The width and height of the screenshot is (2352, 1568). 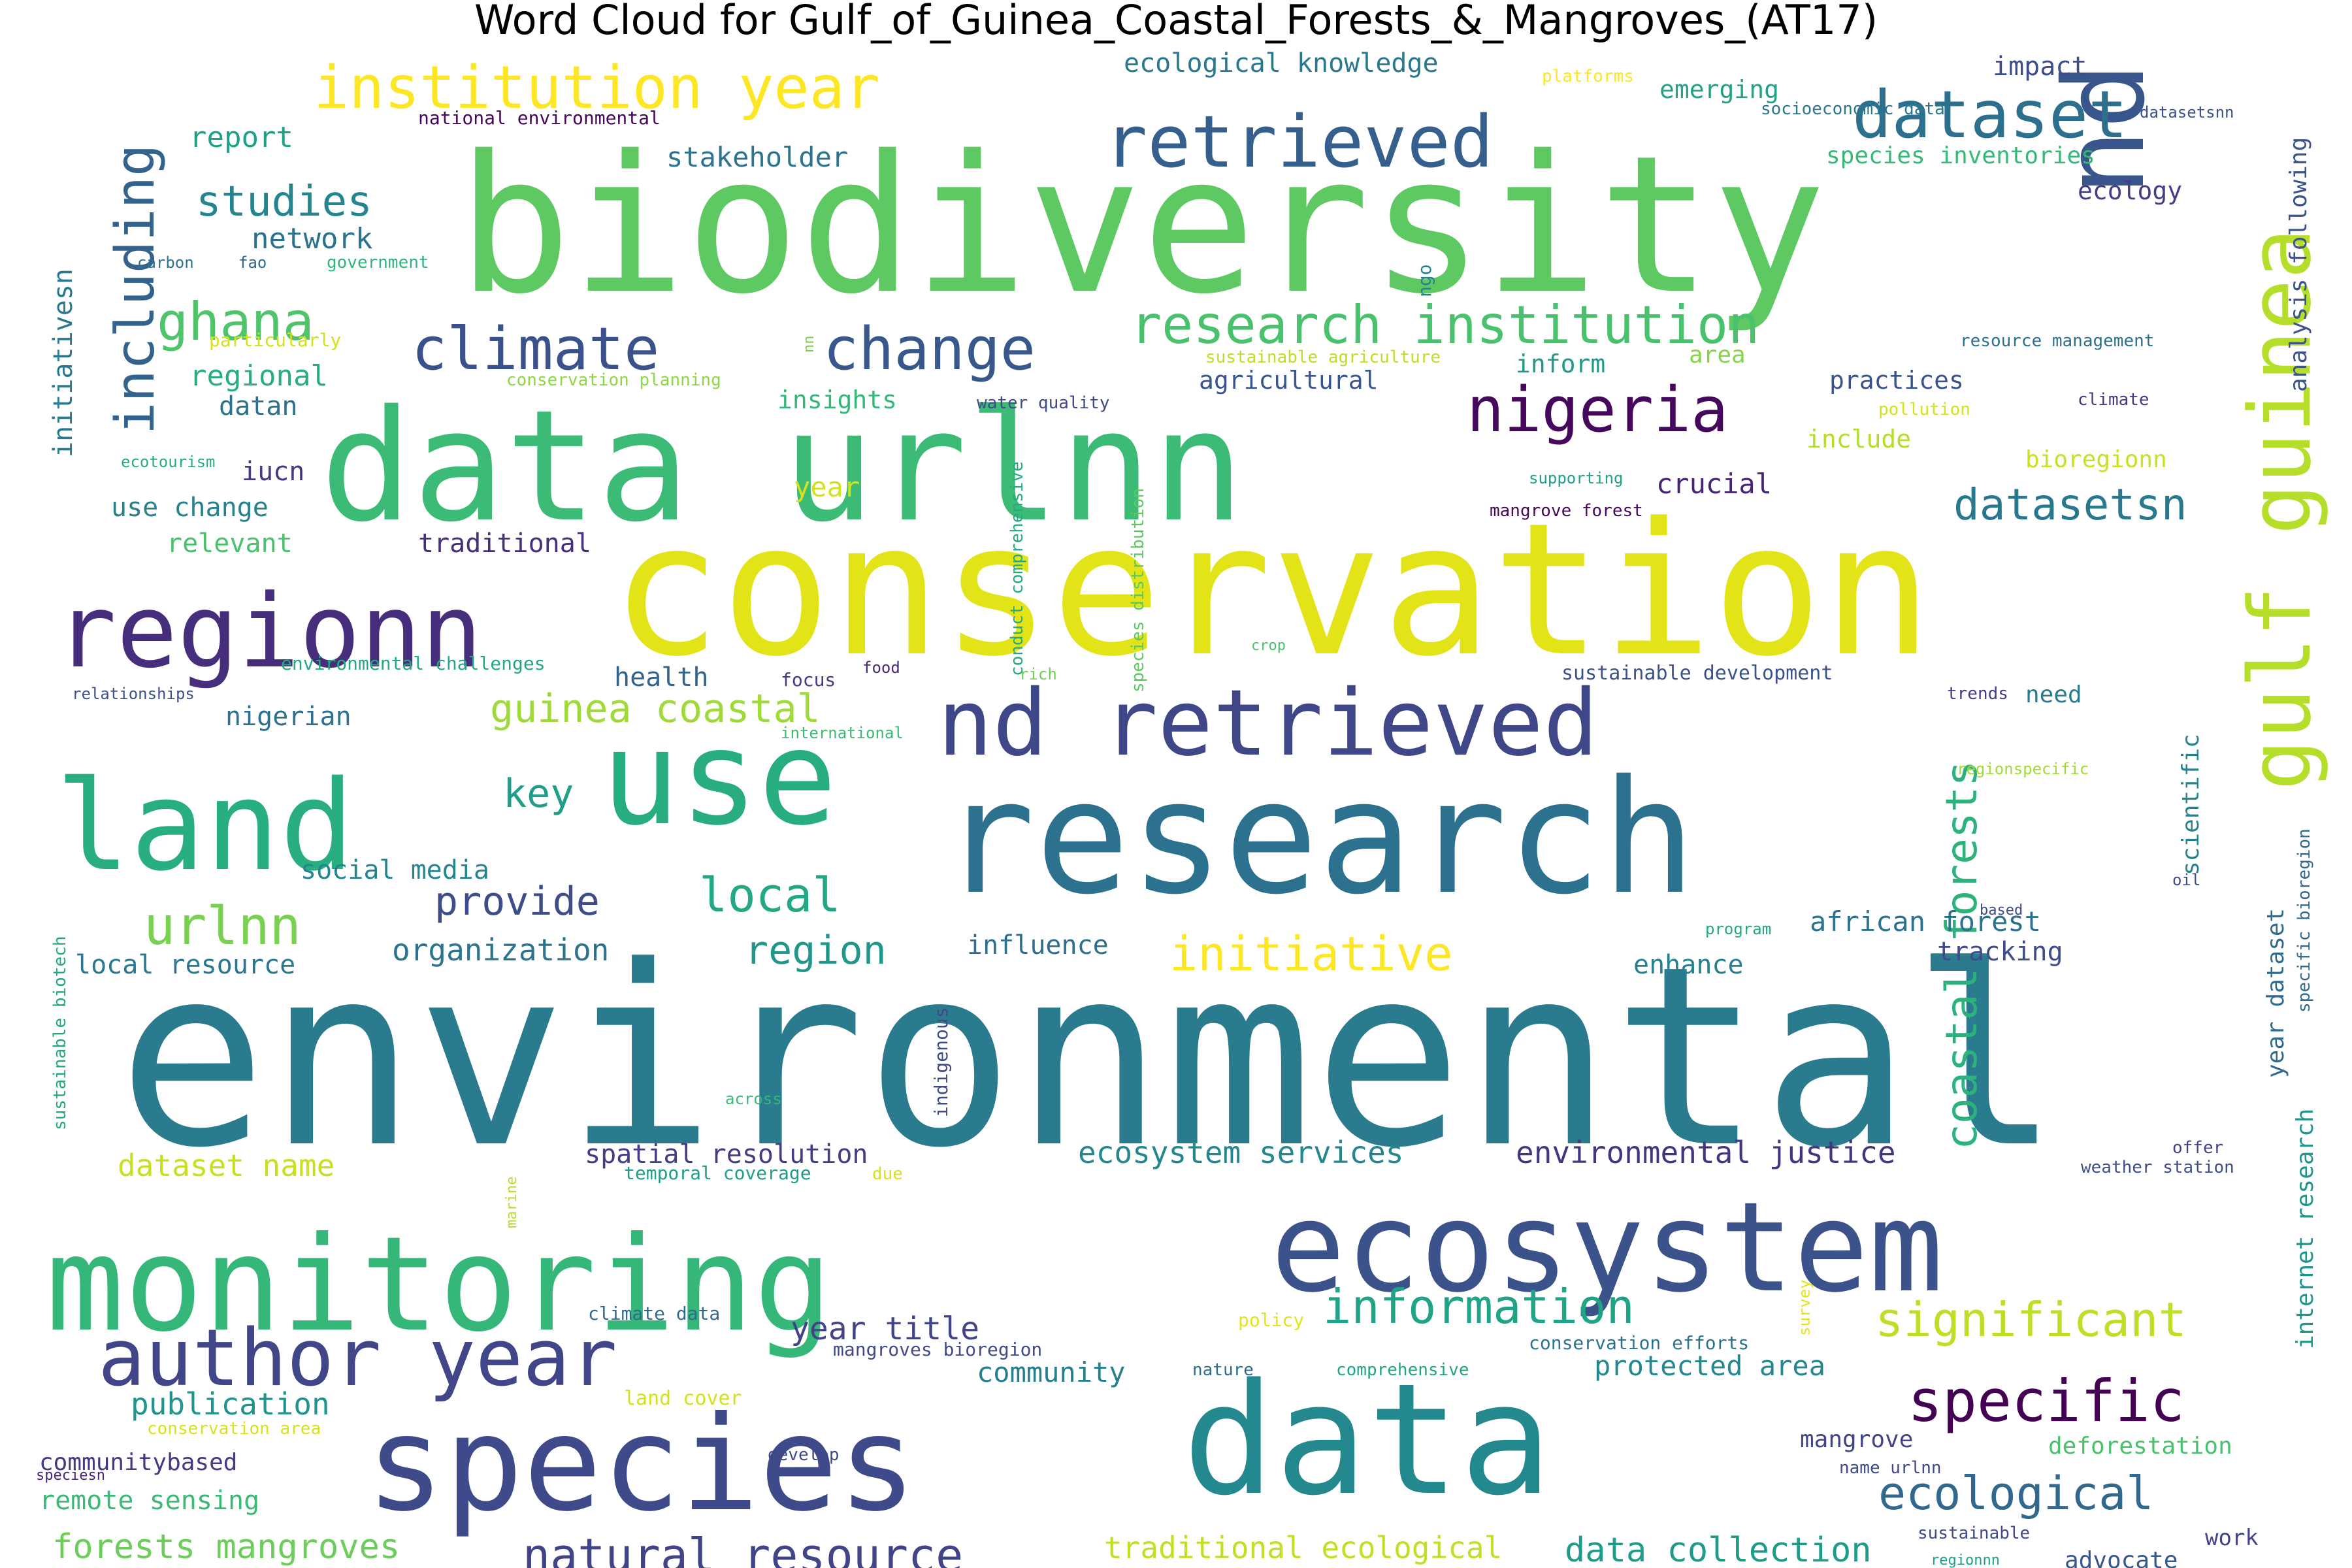 What do you see at coordinates (312, 238) in the screenshot?
I see `word-network: network` at bounding box center [312, 238].